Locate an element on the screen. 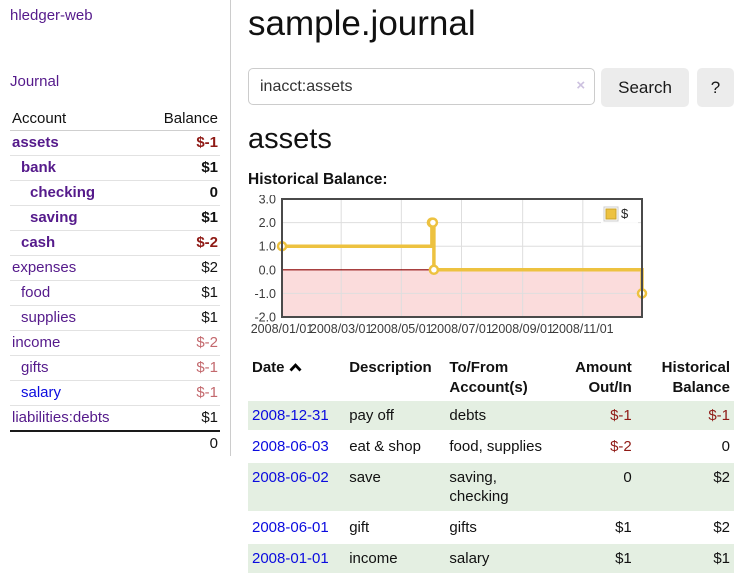 This screenshot has width=742, height=582. sidebar-account-link-income: income is located at coordinates (36, 342).